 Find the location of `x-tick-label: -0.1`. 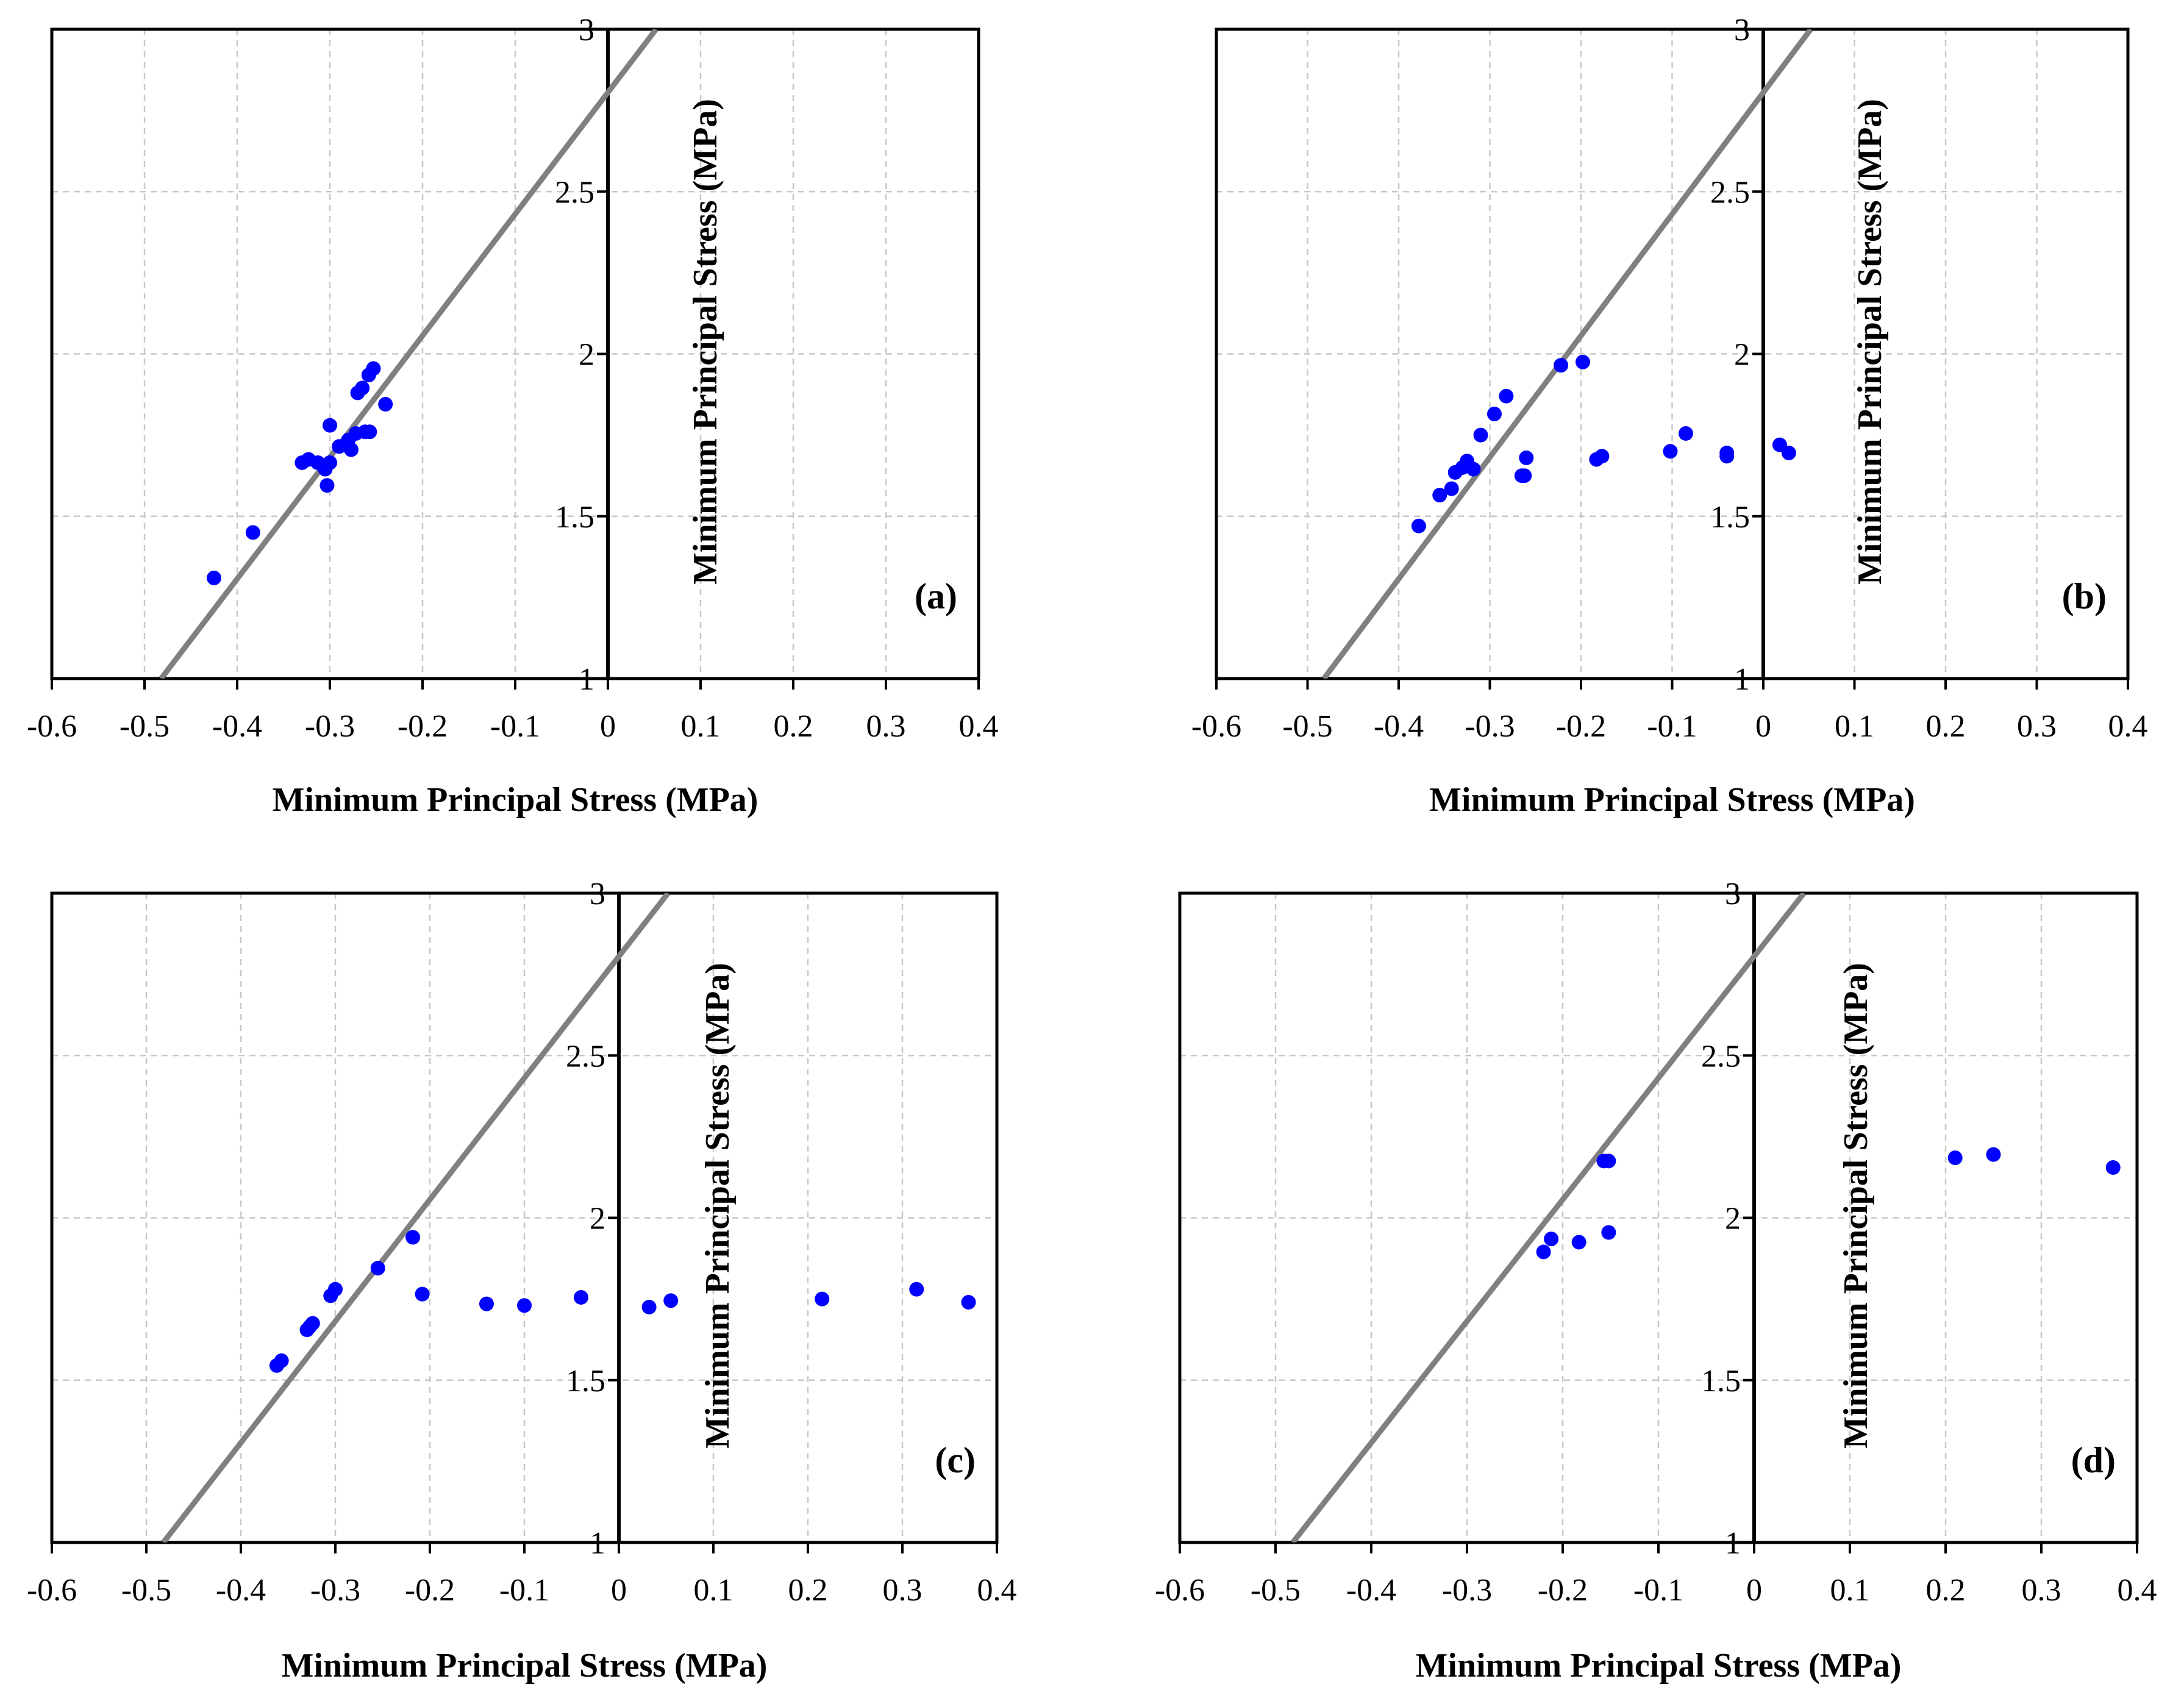

x-tick-label: -0.1 is located at coordinates (524, 1590).